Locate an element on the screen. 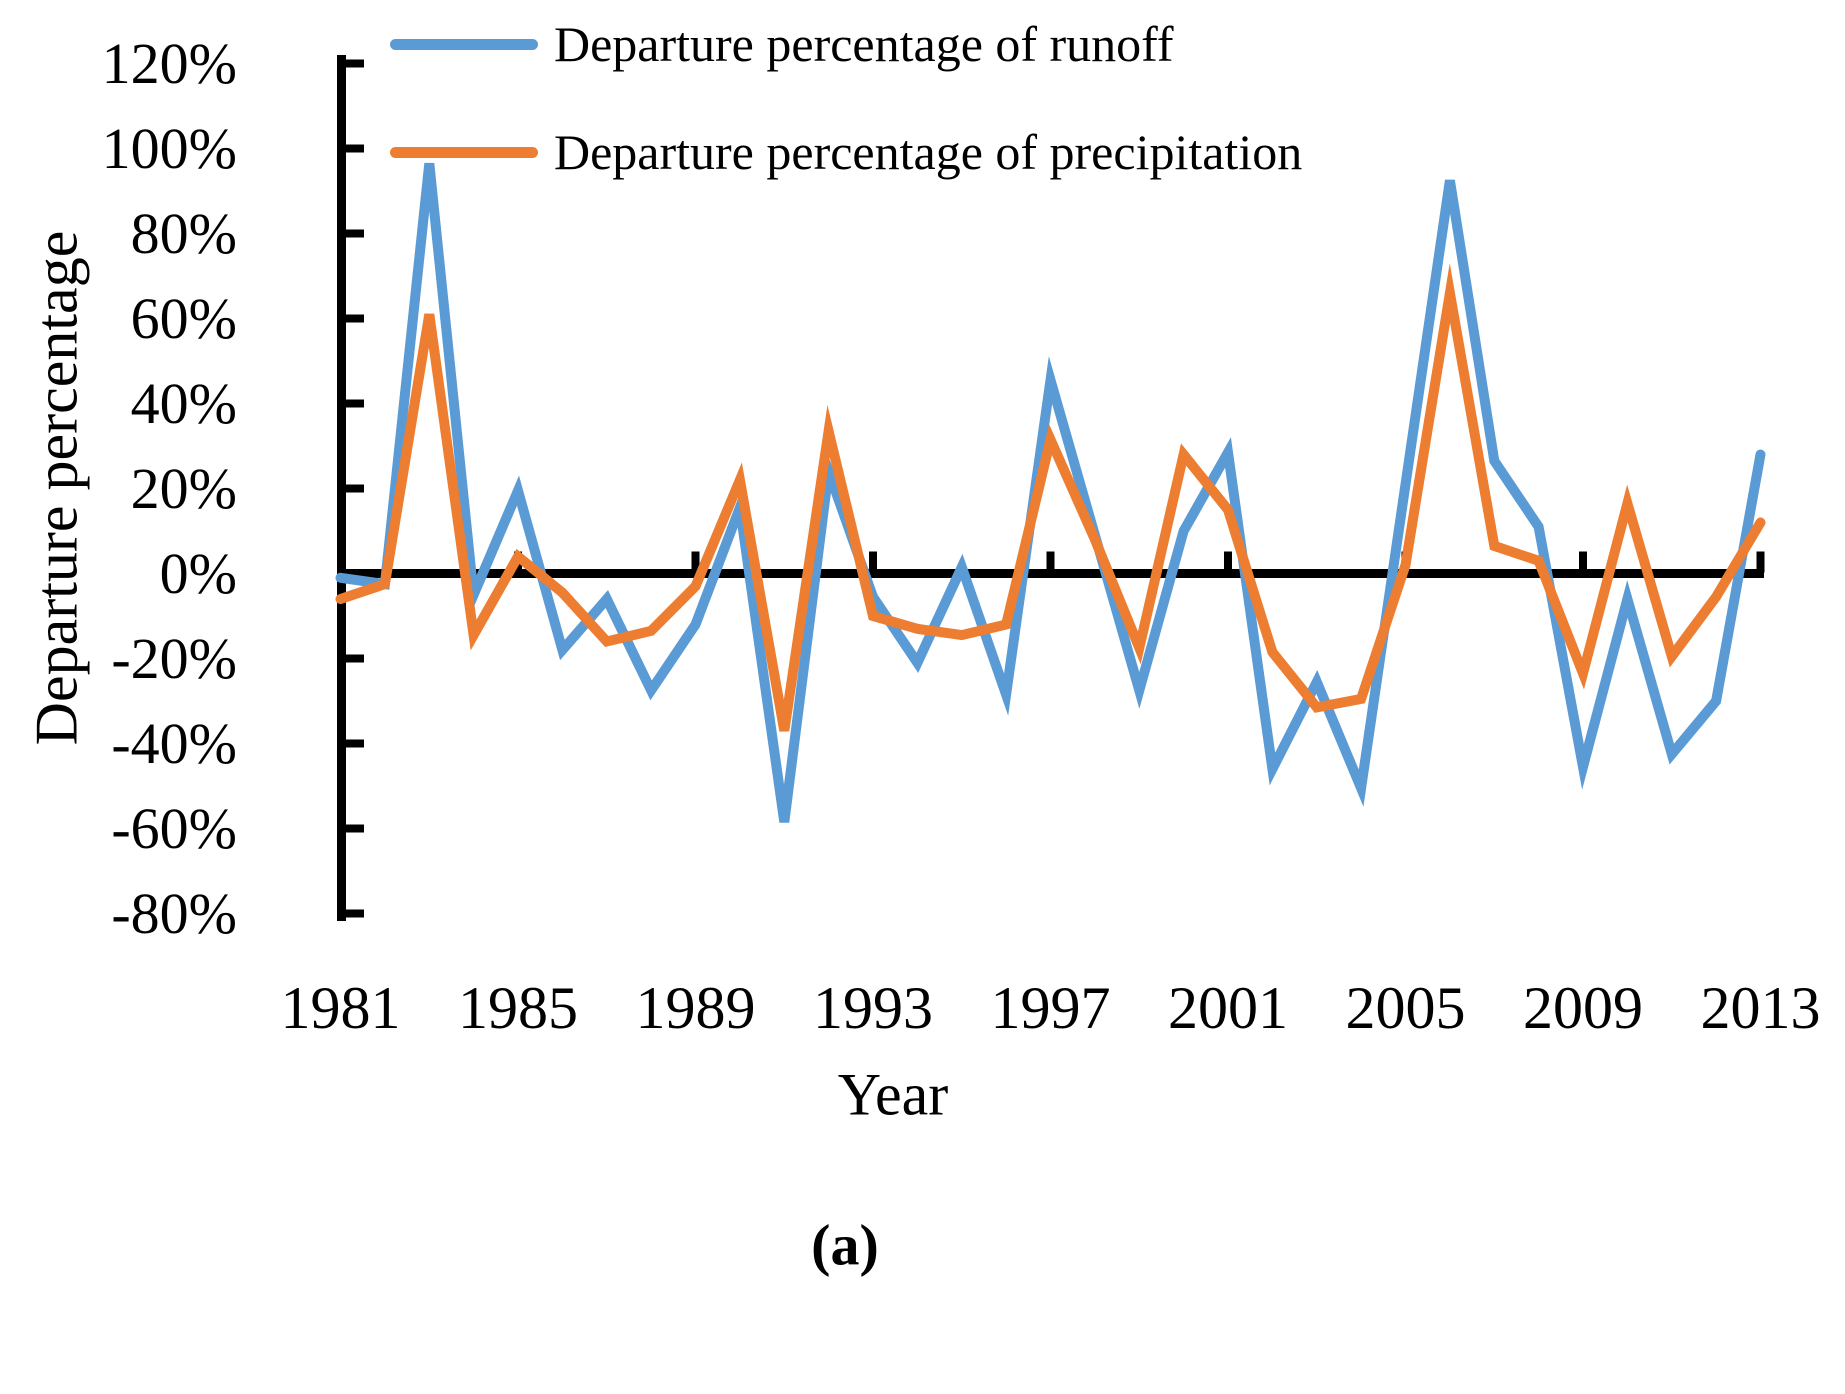 The image size is (1845, 1394). y-tick-label: -60% is located at coordinates (174, 828).